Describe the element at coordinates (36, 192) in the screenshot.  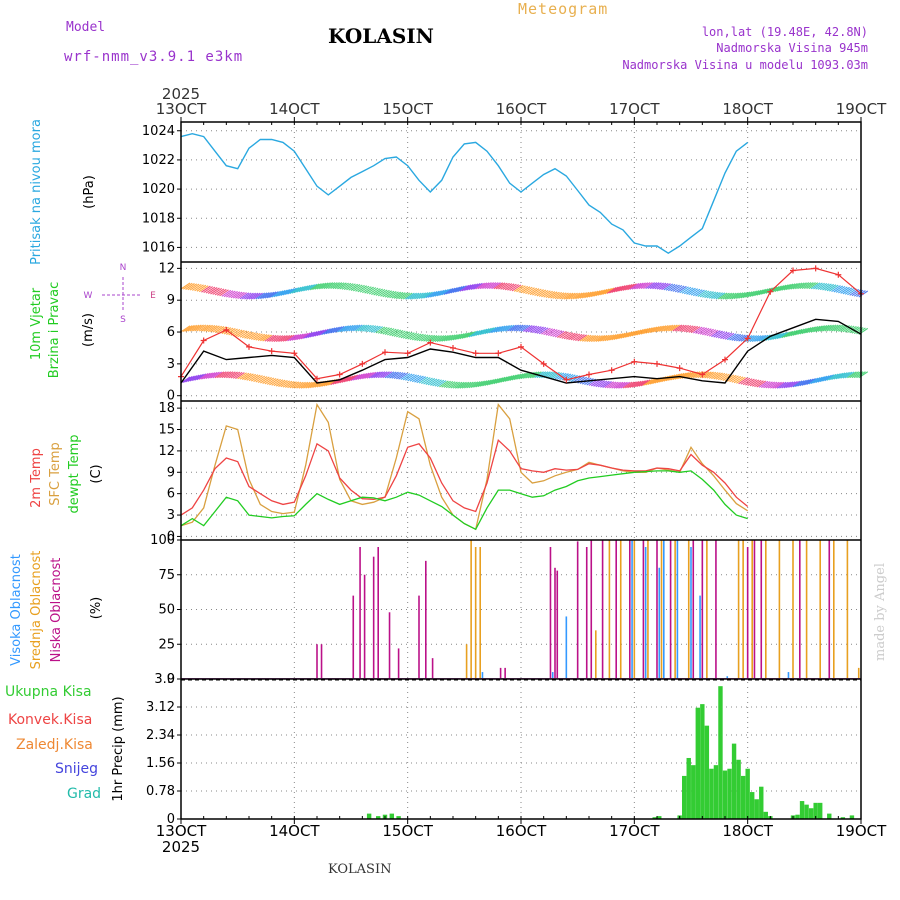
I see `pressure-title: Pritisak na nivou mora` at that location.